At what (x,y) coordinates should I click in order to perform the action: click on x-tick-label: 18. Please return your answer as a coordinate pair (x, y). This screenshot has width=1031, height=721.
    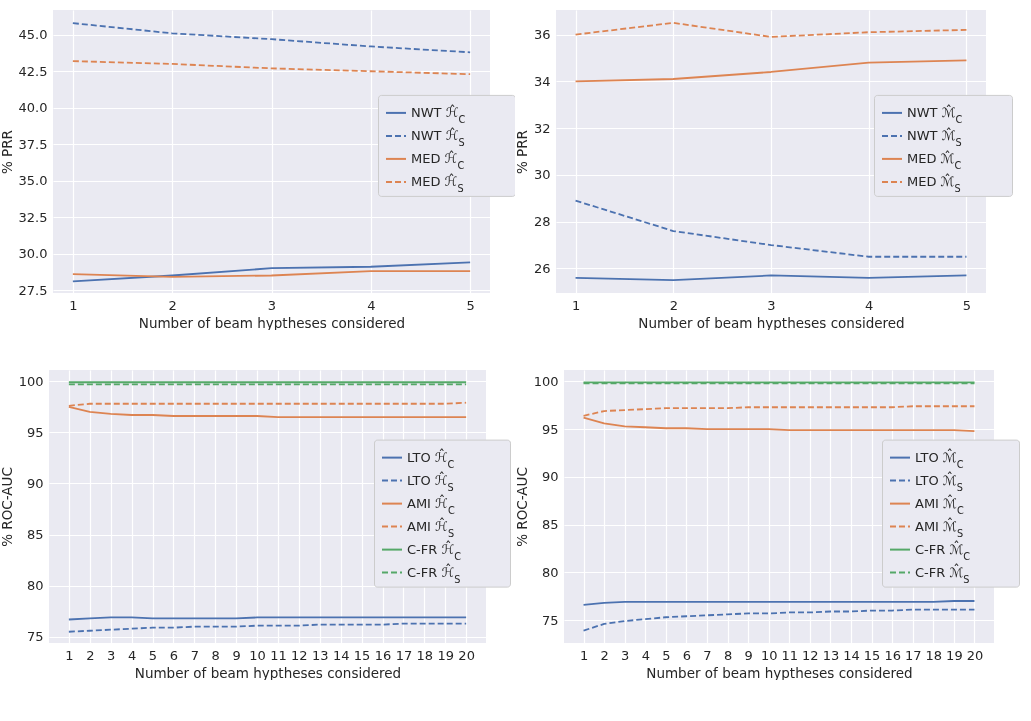
    Looking at the image, I should click on (425, 655).